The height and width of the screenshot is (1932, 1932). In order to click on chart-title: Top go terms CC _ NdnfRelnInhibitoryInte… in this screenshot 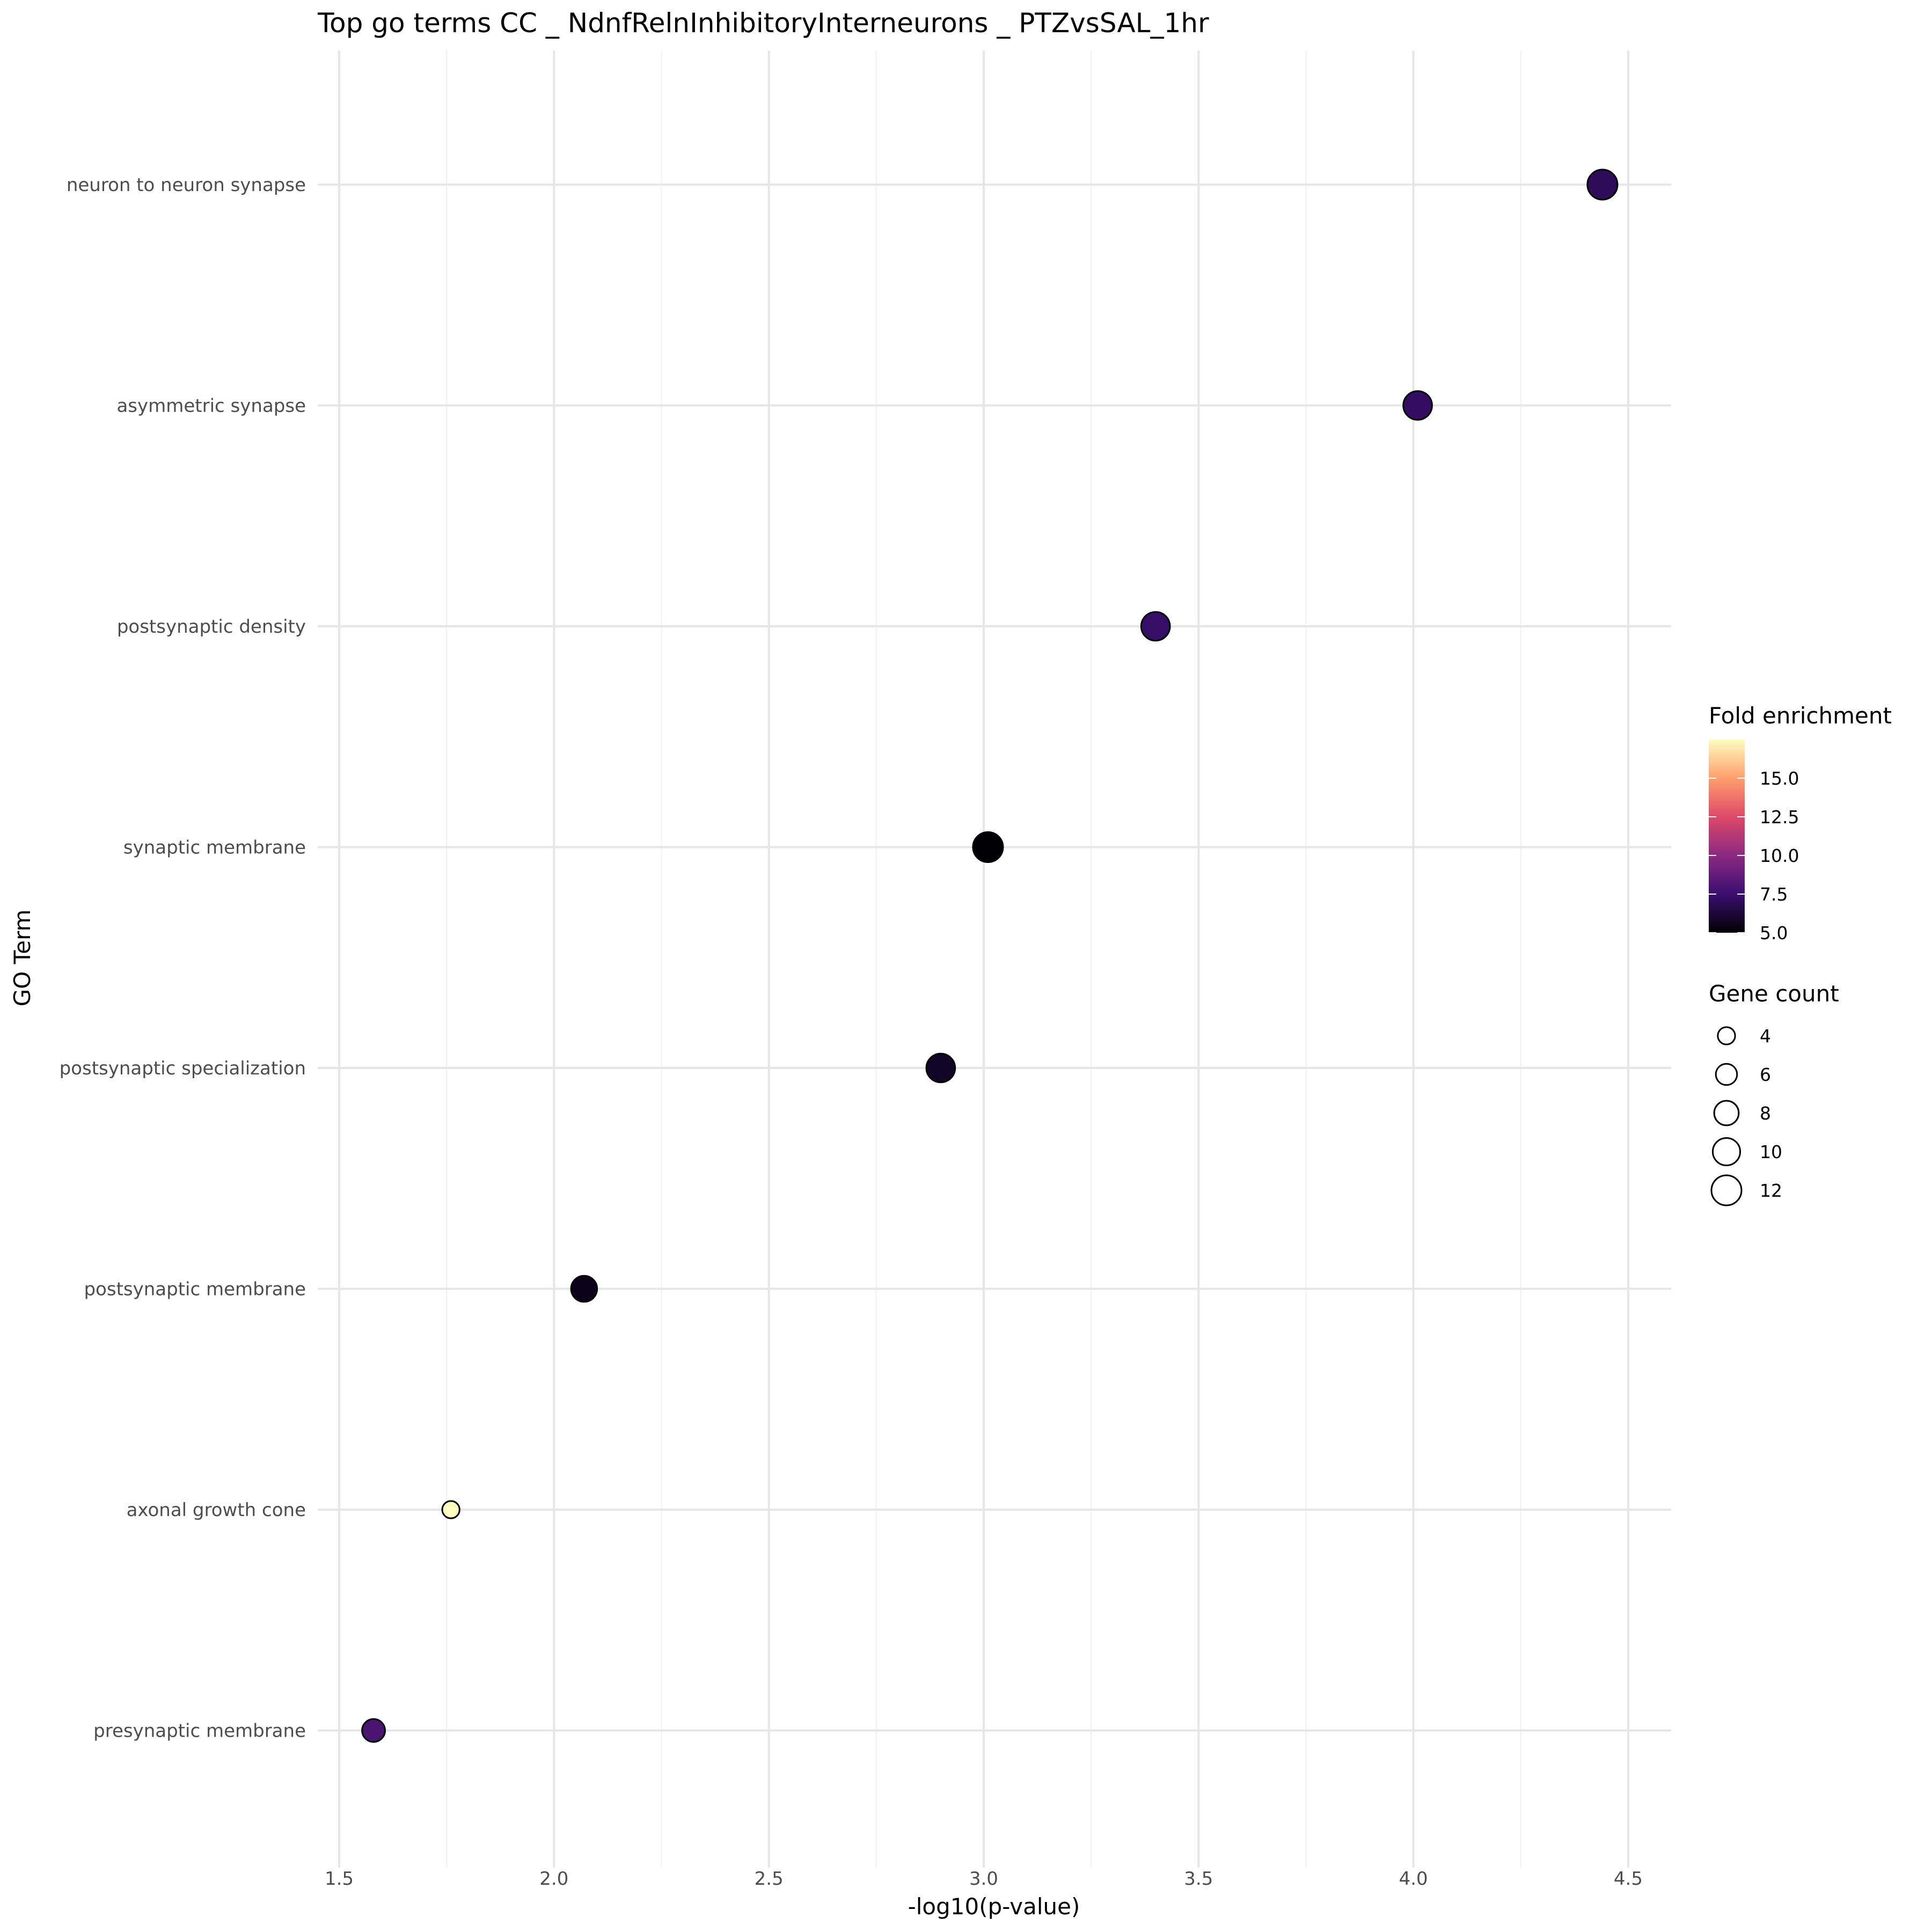, I will do `click(763, 23)`.